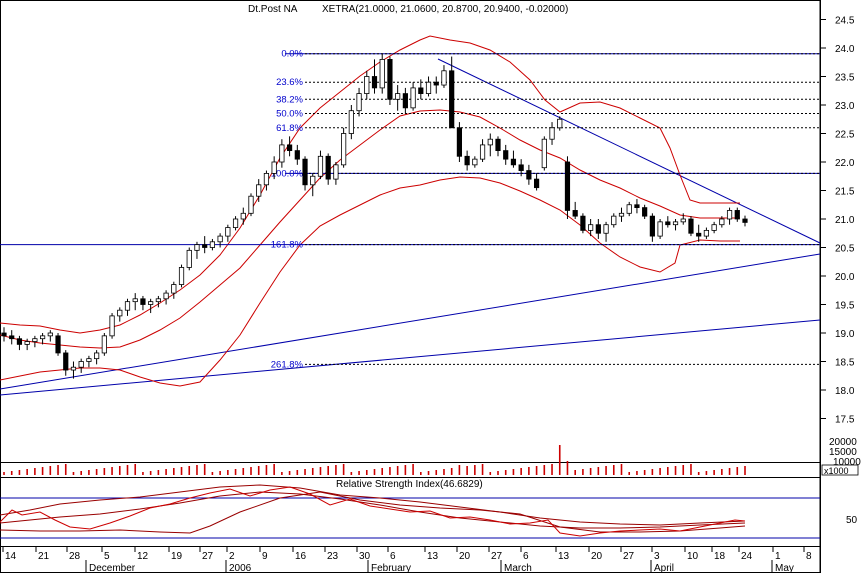  I want to click on fib-label: 0.0%, so click(292, 54).